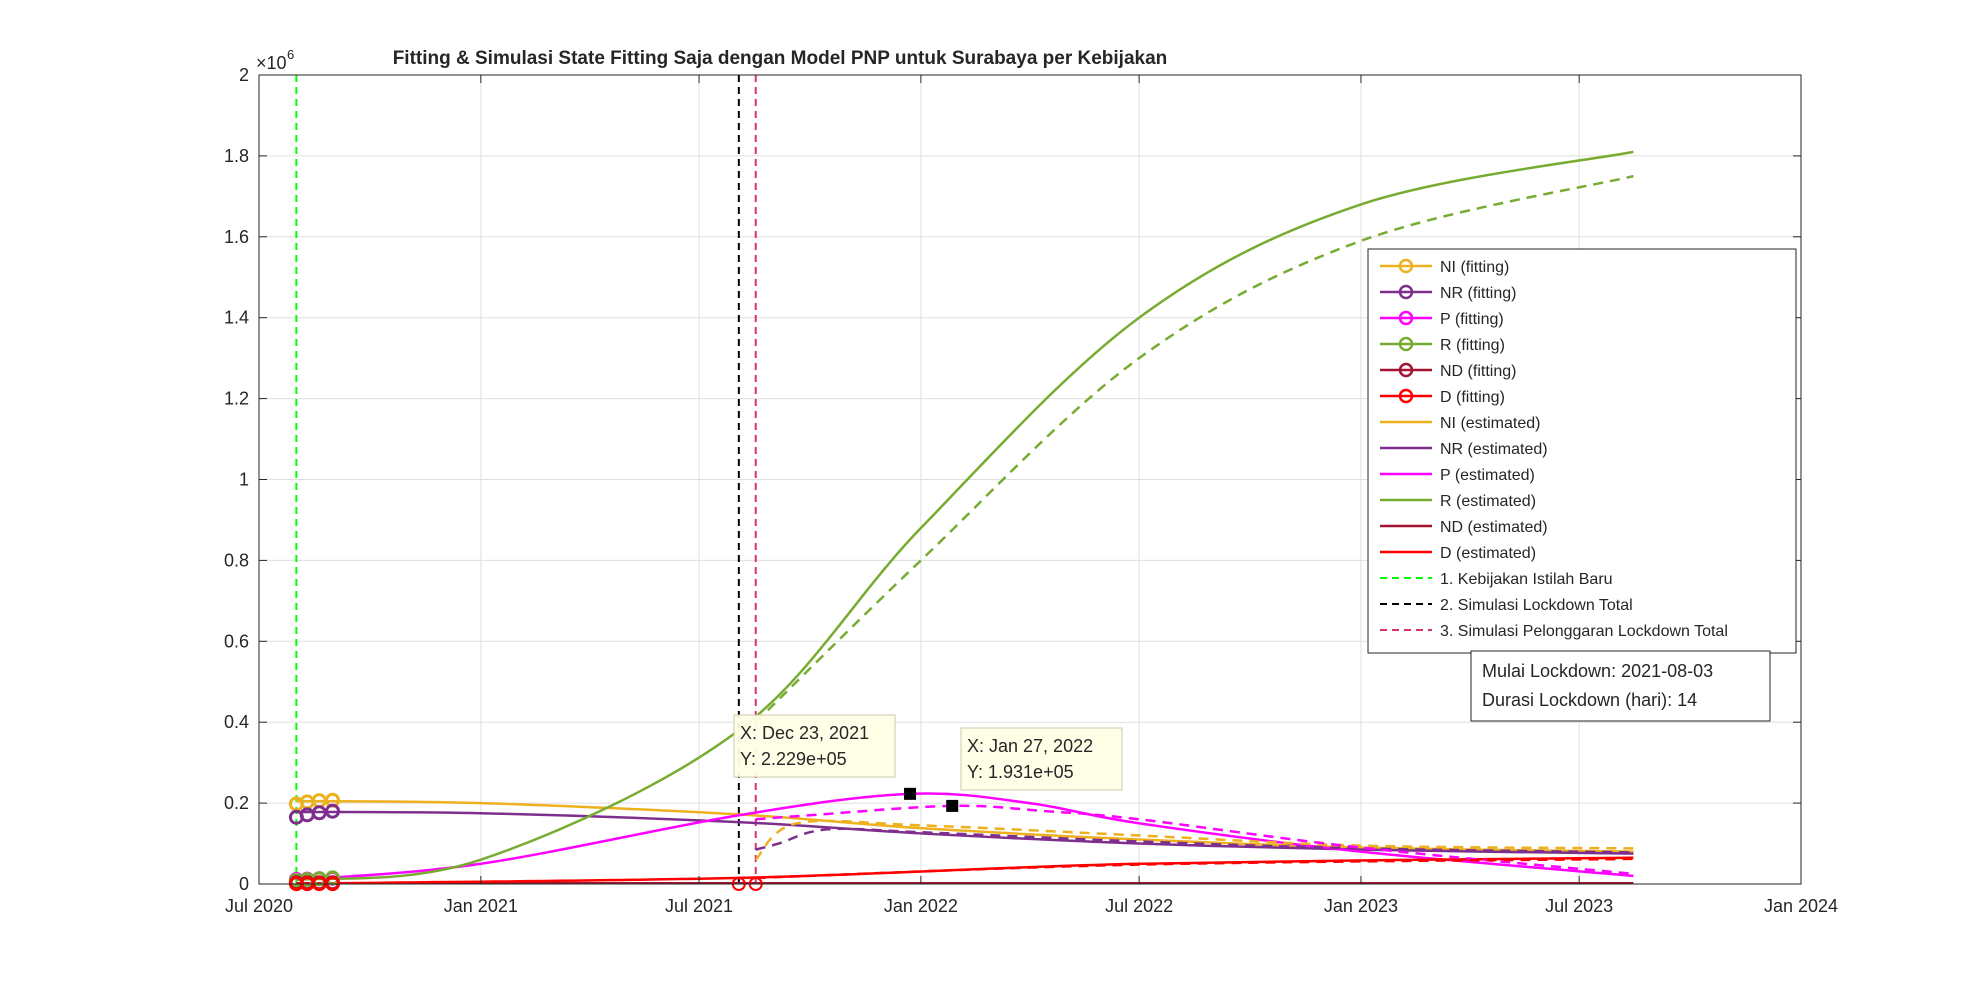 Image resolution: width=1977 pixels, height=989 pixels. I want to click on legend-entry-r-estimated: R (estimated), so click(1458, 501).